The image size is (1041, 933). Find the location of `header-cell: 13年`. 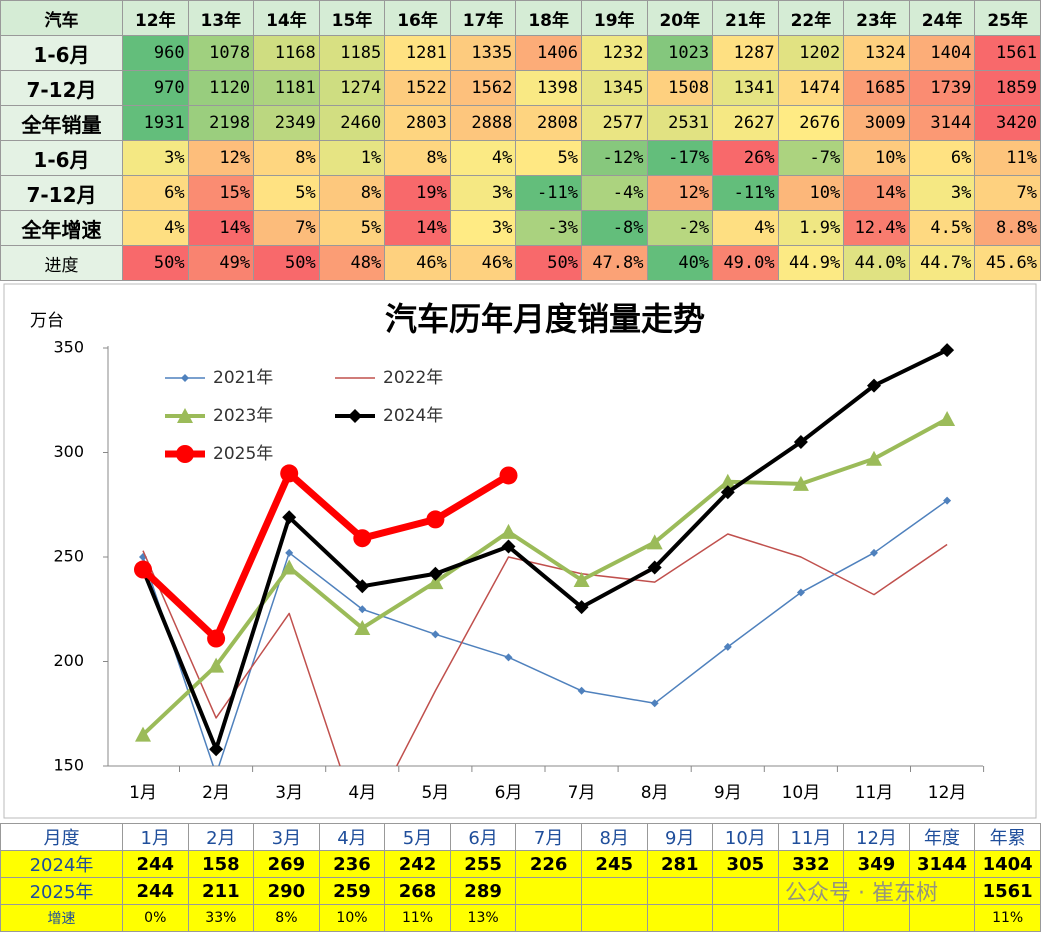

header-cell: 13年 is located at coordinates (221, 18).